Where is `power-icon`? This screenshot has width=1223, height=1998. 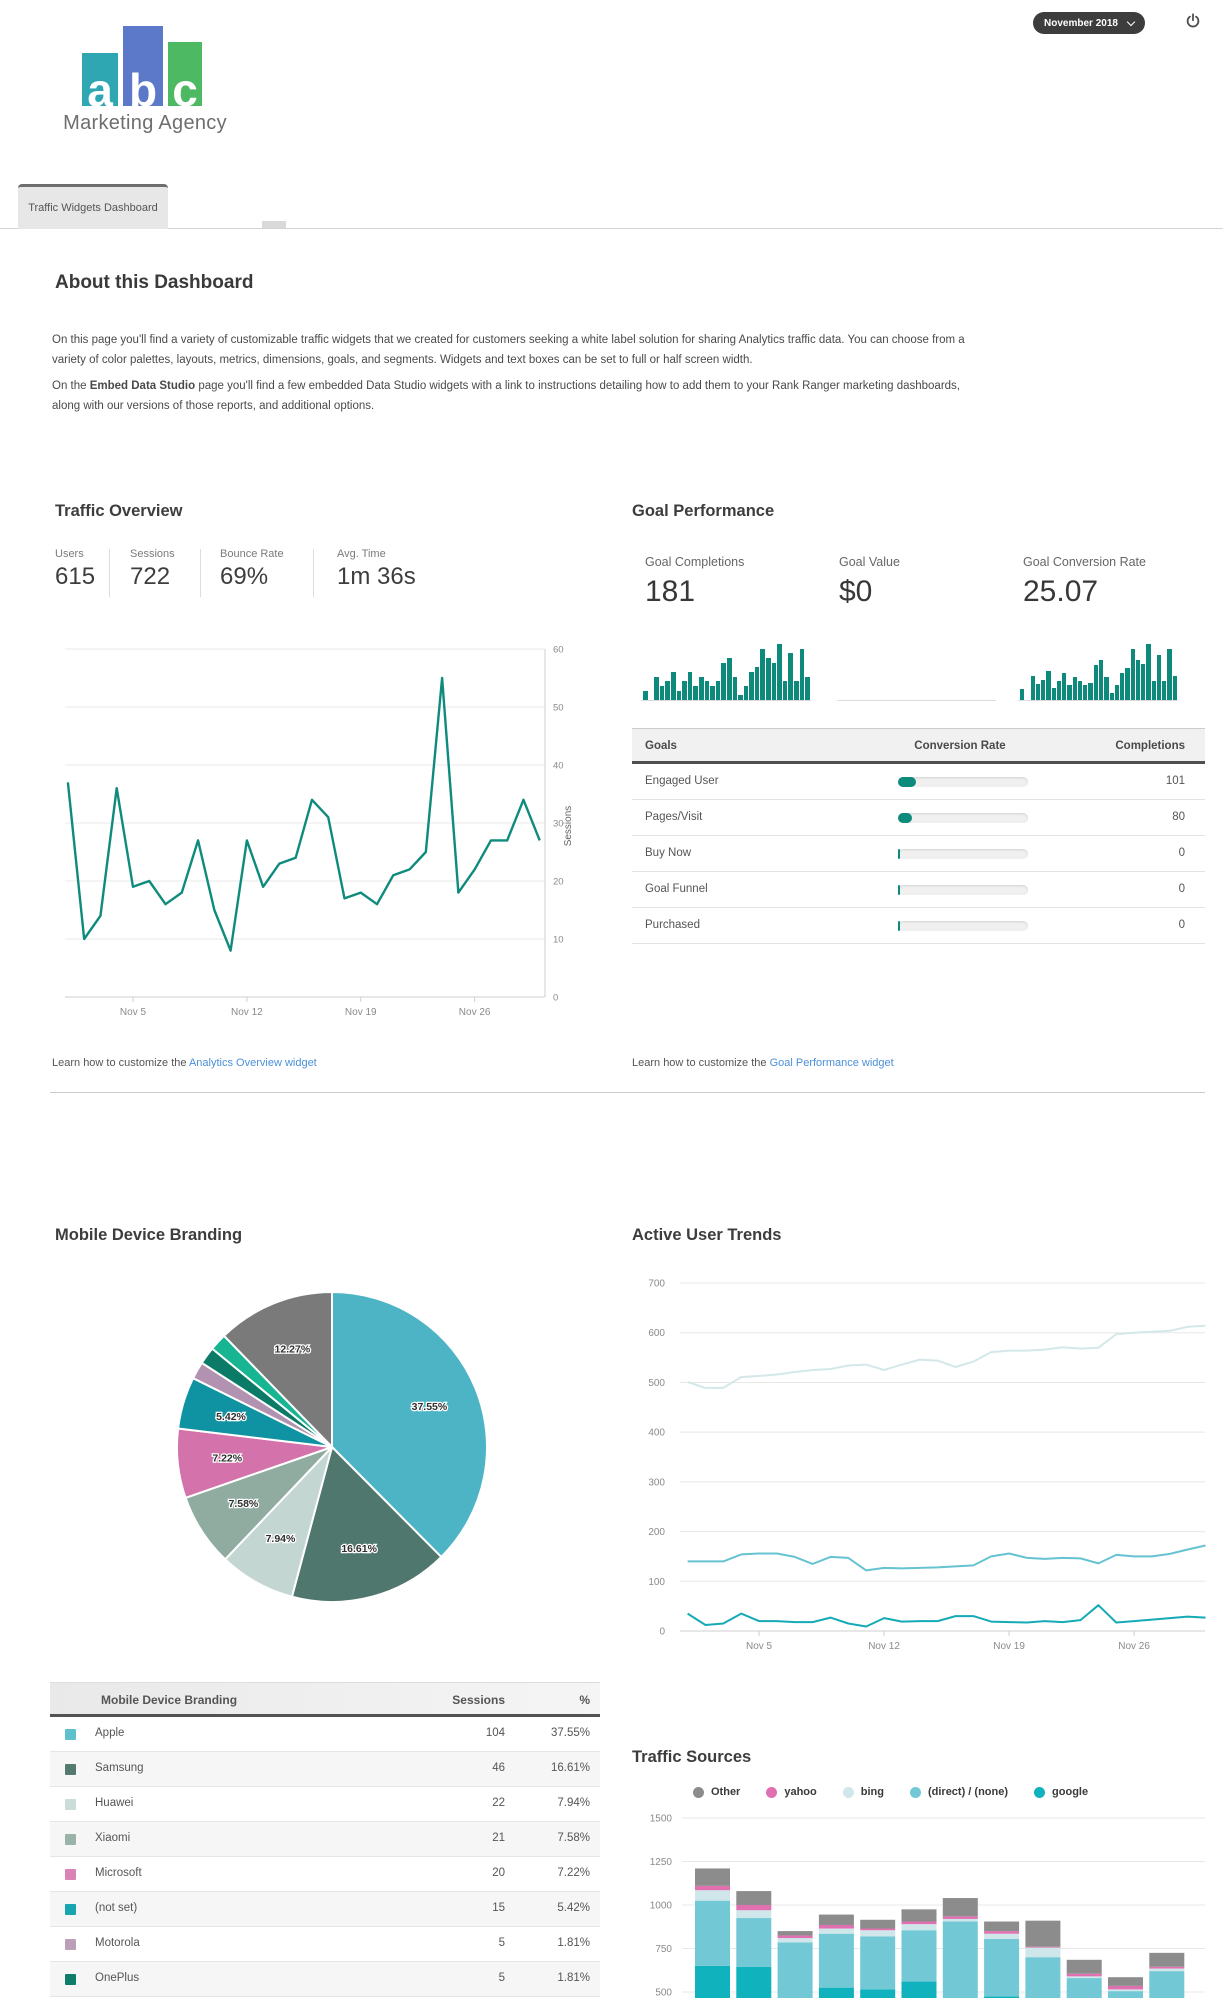
power-icon is located at coordinates (1193, 20).